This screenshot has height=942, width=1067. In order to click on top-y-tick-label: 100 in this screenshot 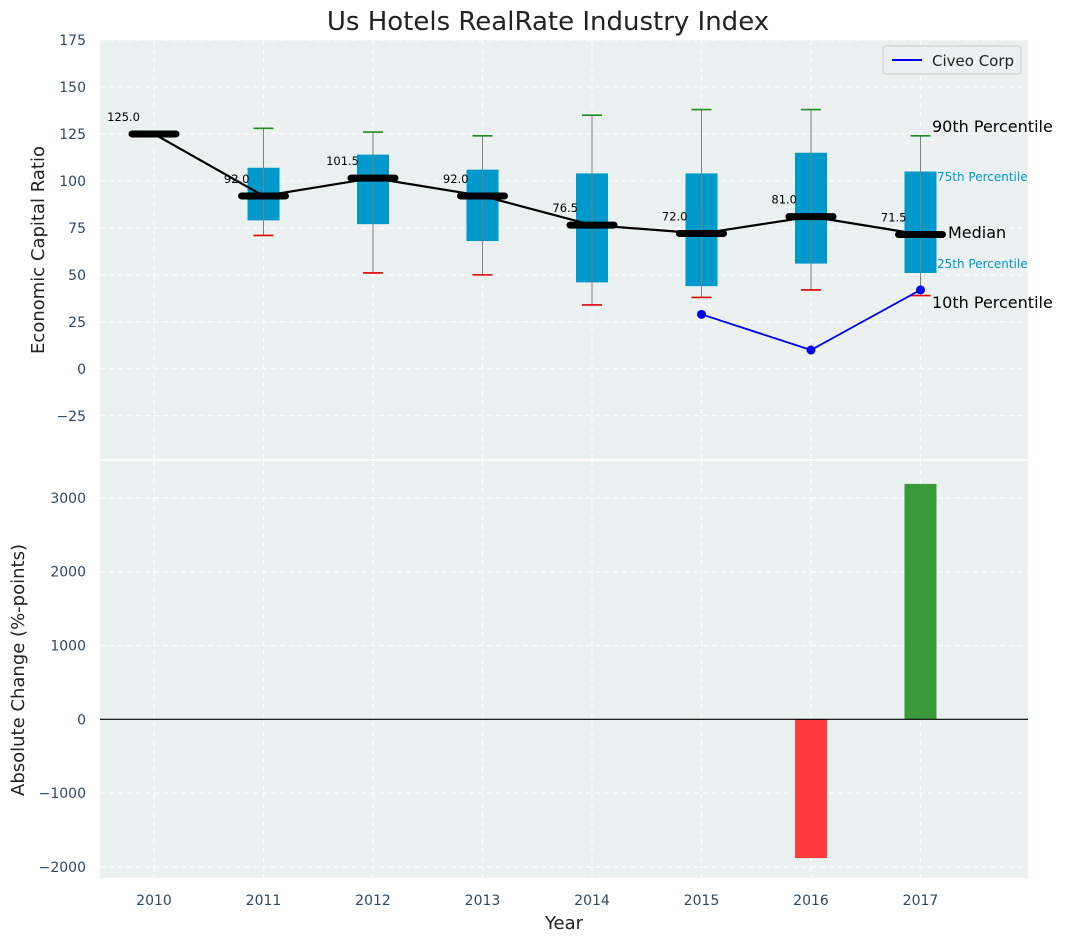, I will do `click(72, 182)`.